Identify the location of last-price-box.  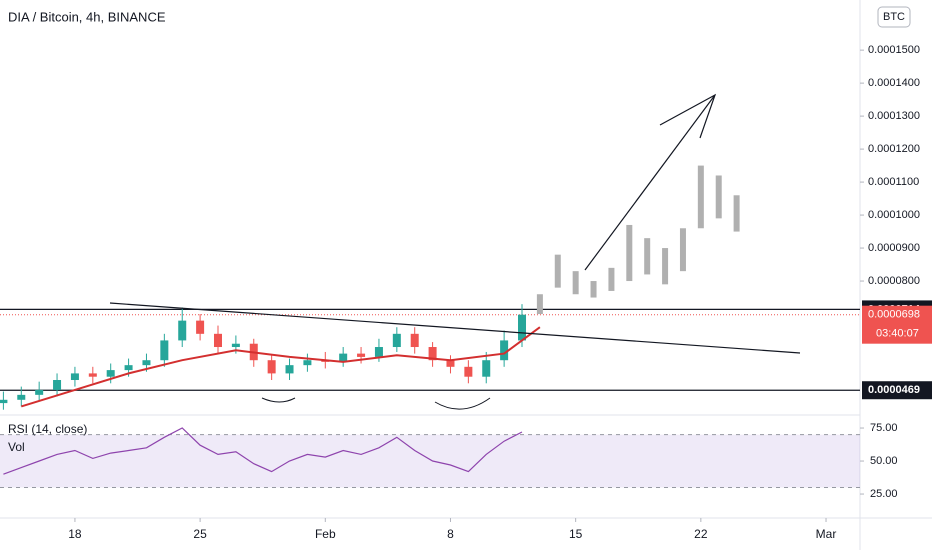
(897, 324).